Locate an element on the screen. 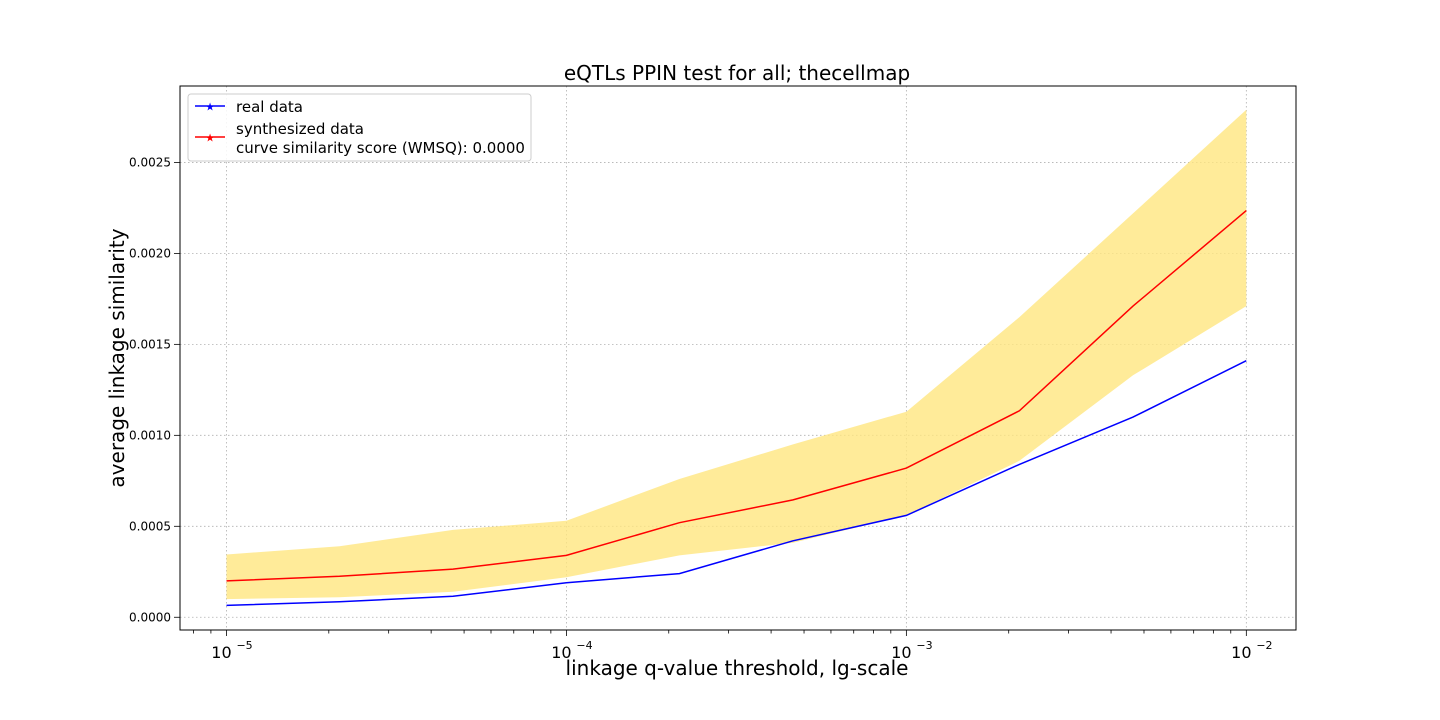  legend-synth-note: curve similarity score (WMSQ): 0.0000 is located at coordinates (380, 148).